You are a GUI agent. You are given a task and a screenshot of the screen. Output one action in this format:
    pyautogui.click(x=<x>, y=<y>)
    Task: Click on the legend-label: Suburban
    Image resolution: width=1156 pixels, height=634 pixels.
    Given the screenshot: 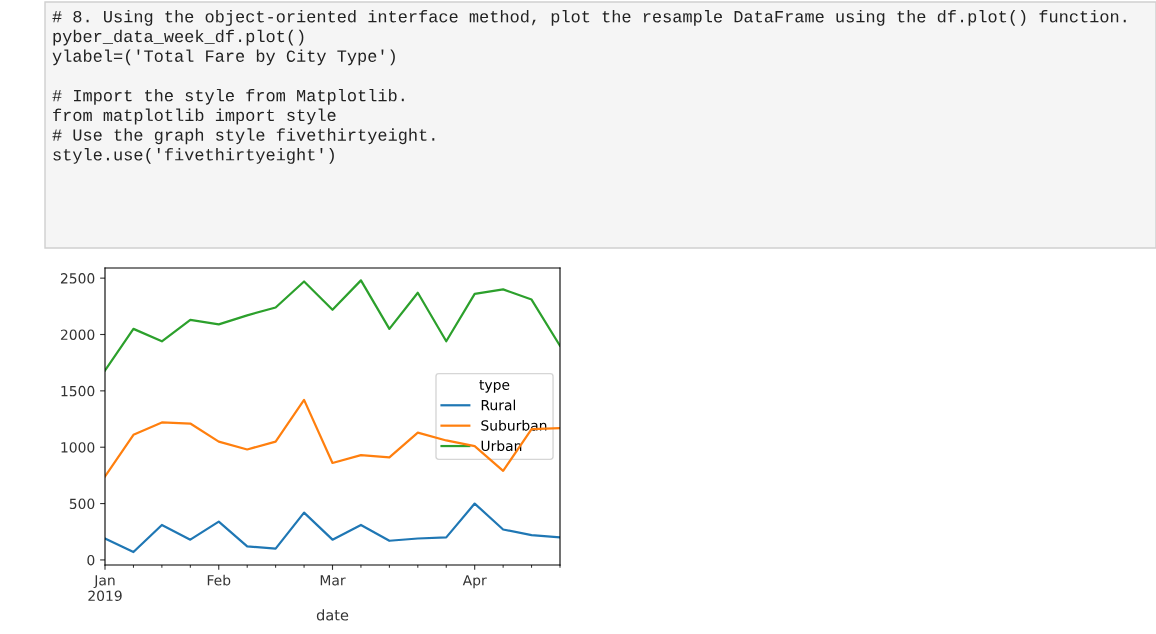 What is the action you would take?
    pyautogui.click(x=514, y=425)
    